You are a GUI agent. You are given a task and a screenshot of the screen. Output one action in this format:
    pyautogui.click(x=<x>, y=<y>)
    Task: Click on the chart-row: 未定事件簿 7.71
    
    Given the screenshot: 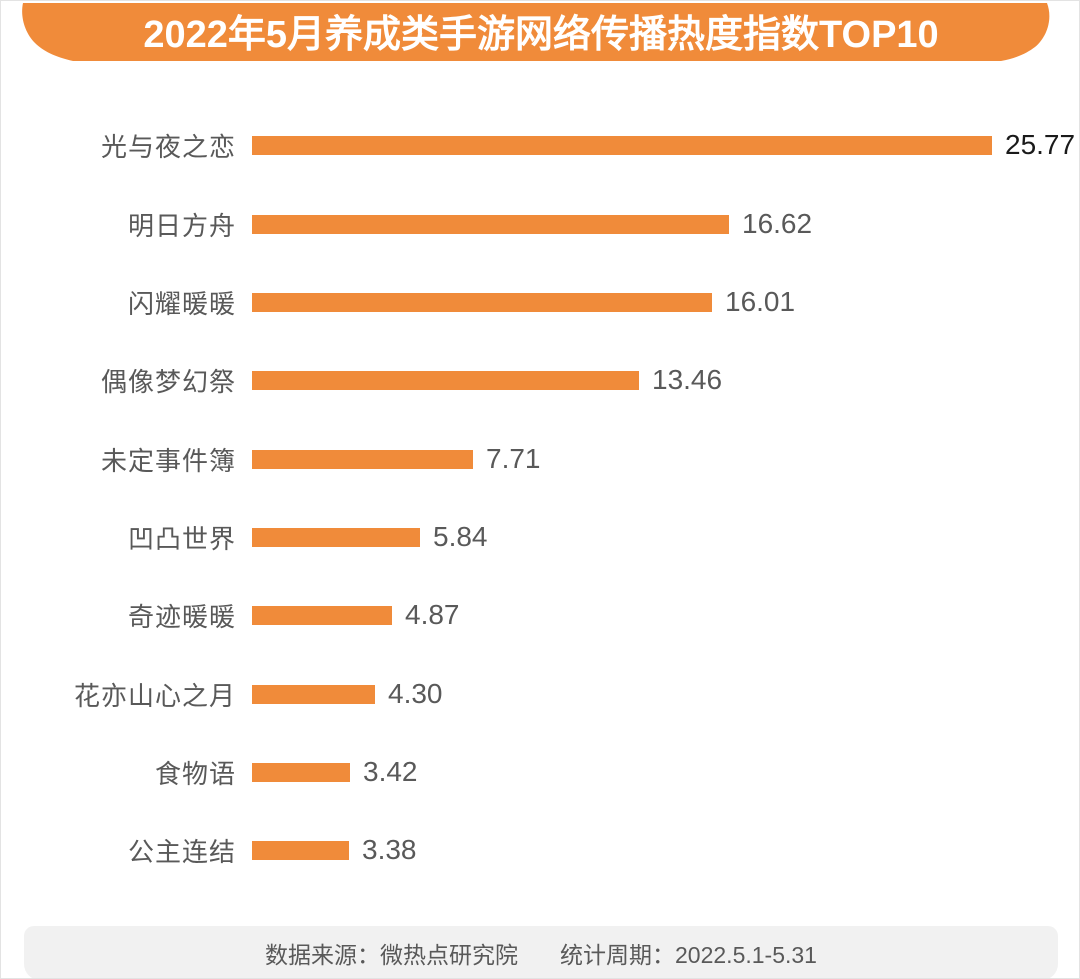 What is the action you would take?
    pyautogui.click(x=540, y=459)
    